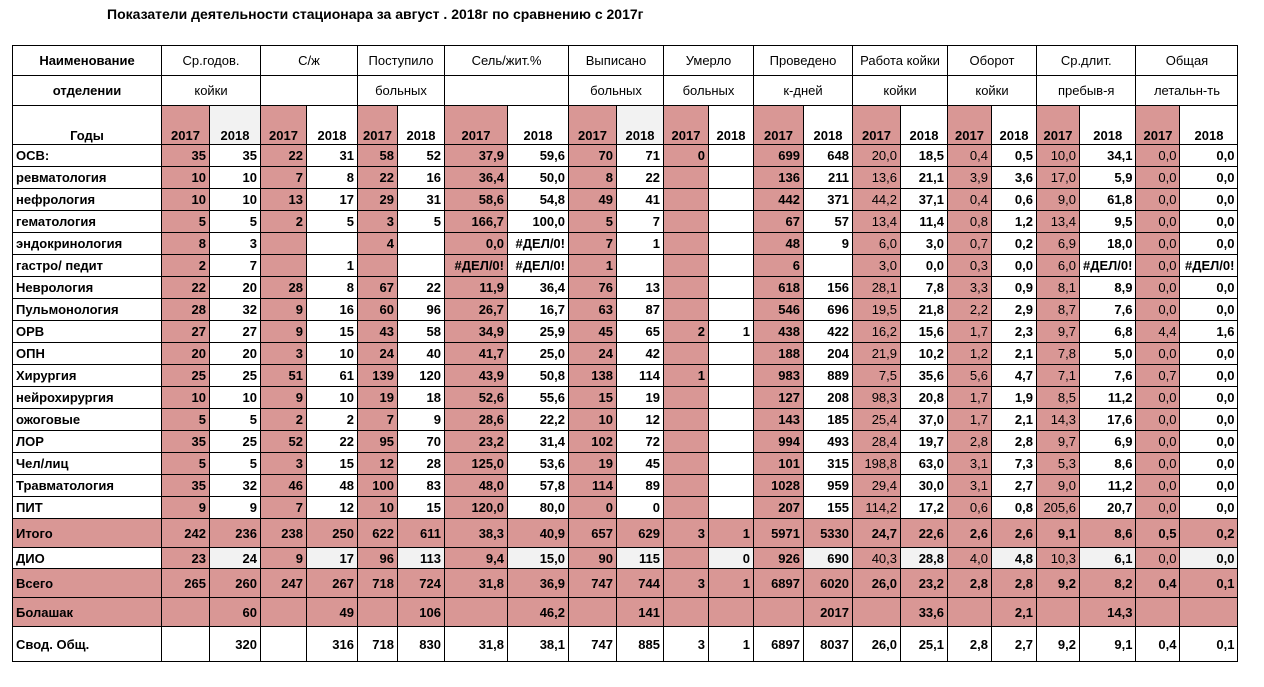 This screenshot has height=687, width=1264. Describe the element at coordinates (924, 243) in the screenshot. I see `data-cell: 3,0` at that location.